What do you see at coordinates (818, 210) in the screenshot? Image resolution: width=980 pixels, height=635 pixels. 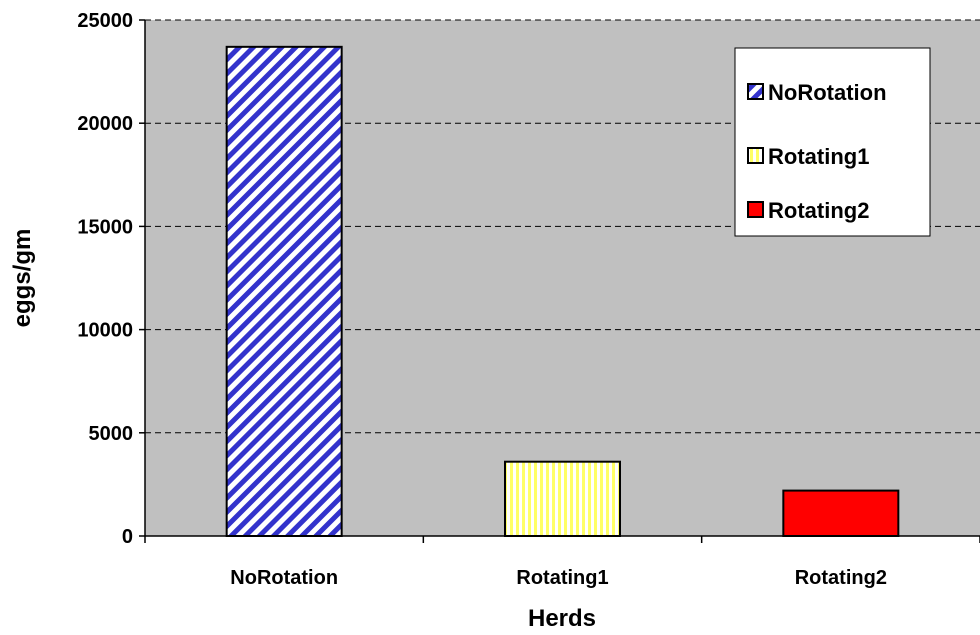 I see `legend-label: Rotating2` at bounding box center [818, 210].